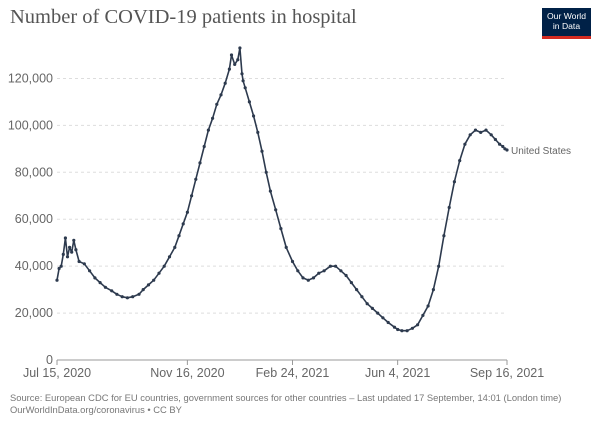 Image resolution: width=600 pixels, height=423 pixels. Describe the element at coordinates (541, 151) in the screenshot. I see `series-label: United States` at that location.